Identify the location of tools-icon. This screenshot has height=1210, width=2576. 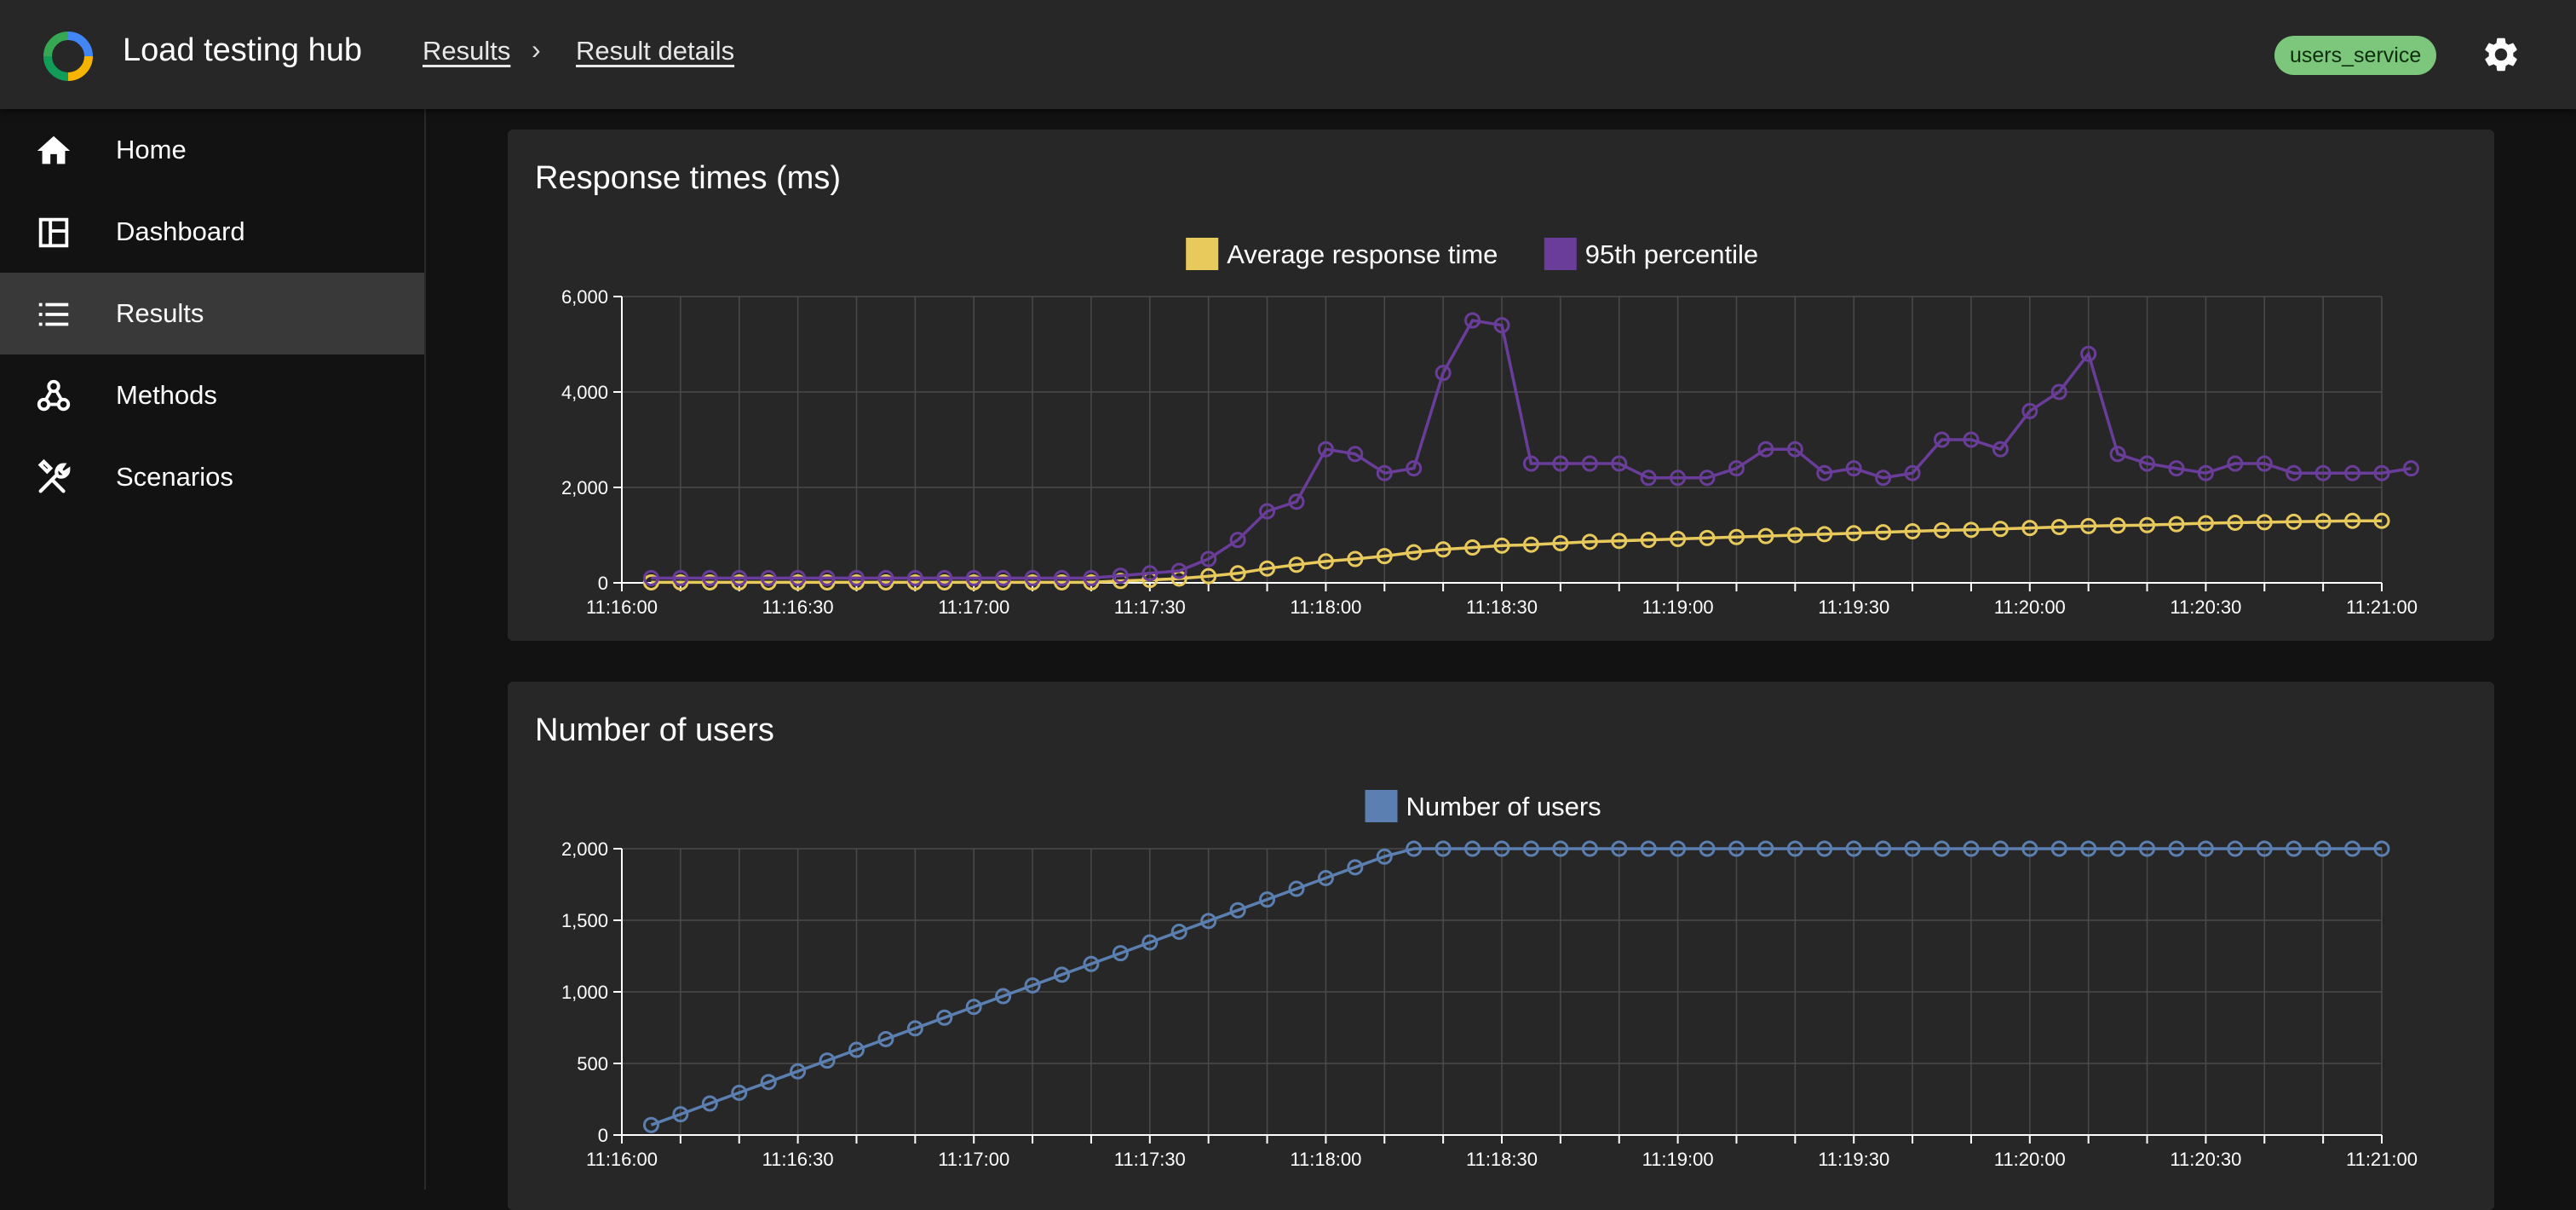
(54, 475).